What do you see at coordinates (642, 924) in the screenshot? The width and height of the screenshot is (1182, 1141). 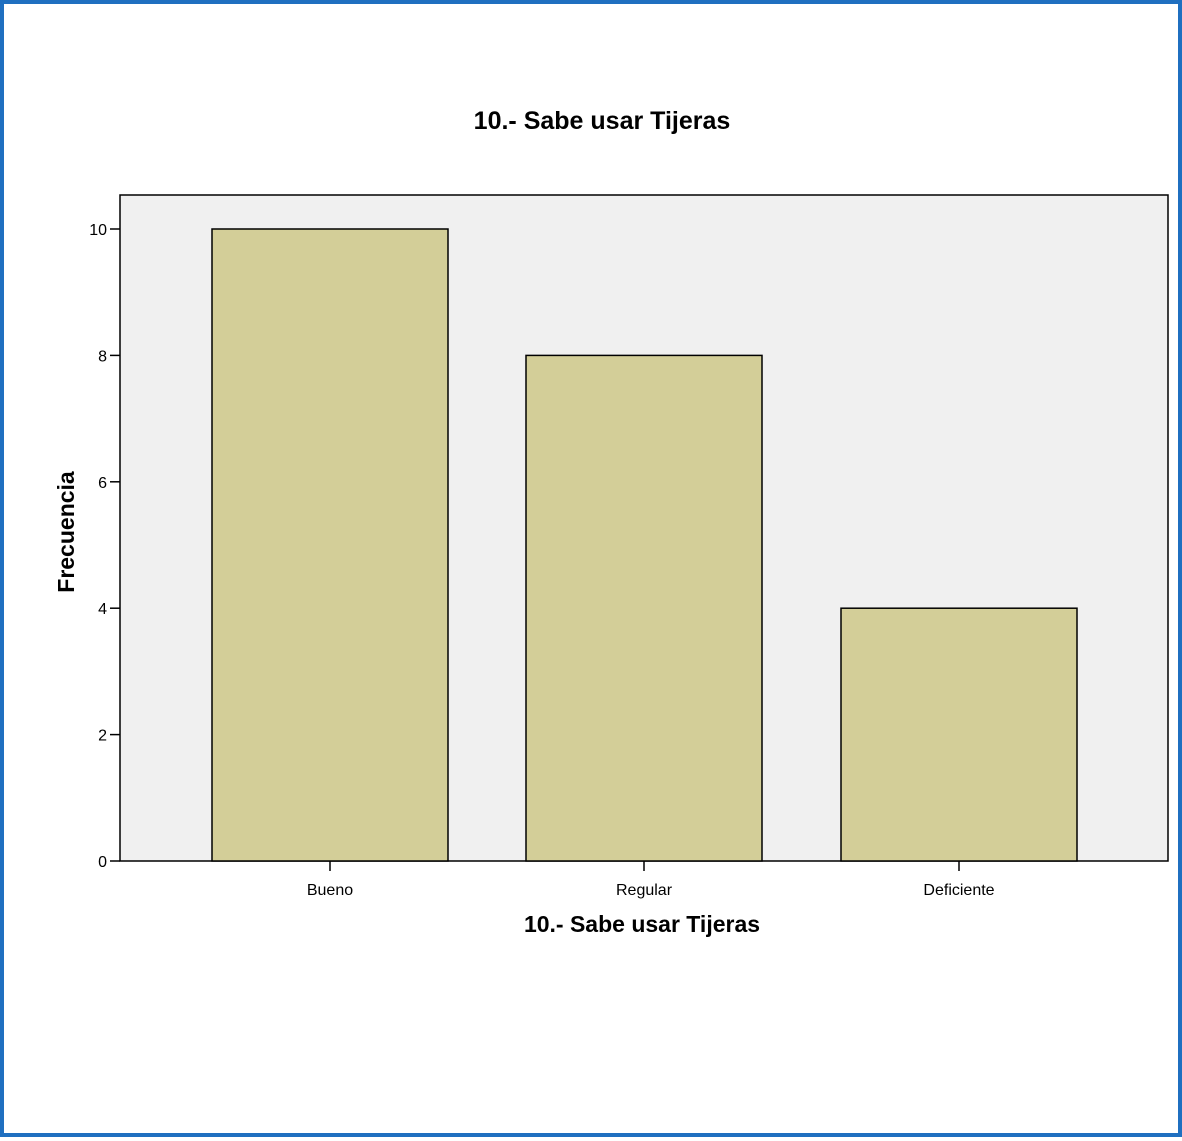 I see `x-axis-label: 10.- Sabe usar Tijeras` at bounding box center [642, 924].